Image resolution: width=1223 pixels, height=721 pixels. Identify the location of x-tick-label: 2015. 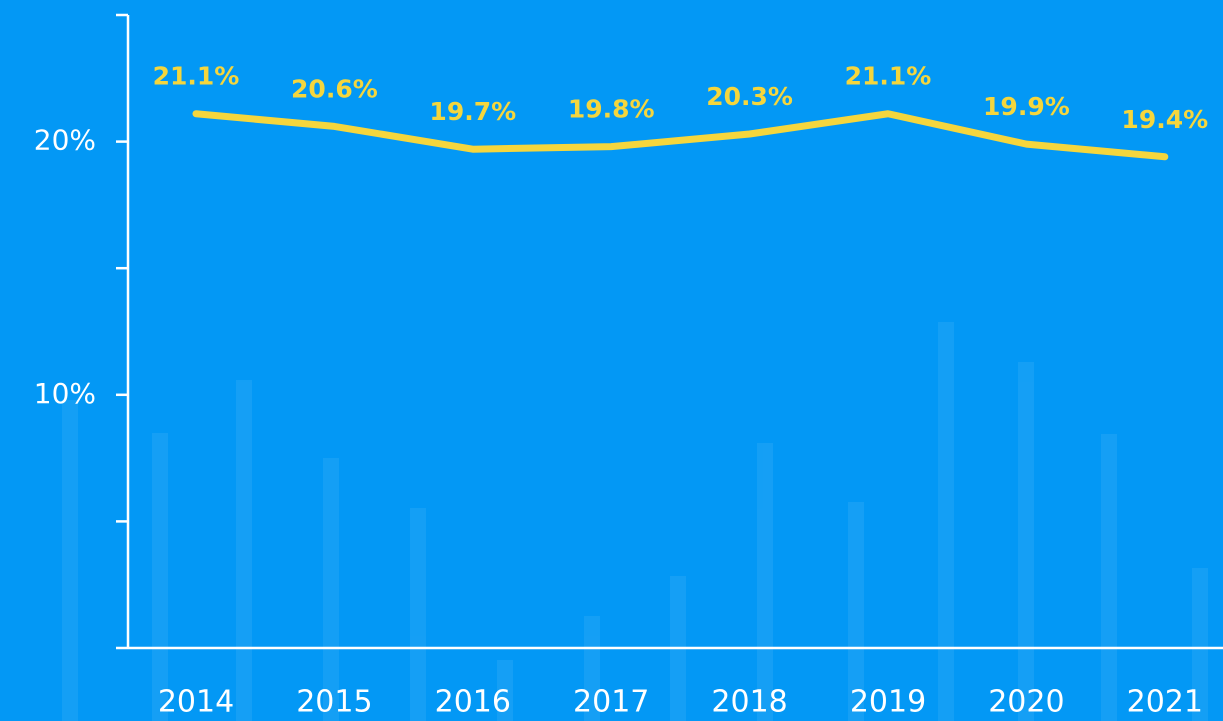
(334, 702).